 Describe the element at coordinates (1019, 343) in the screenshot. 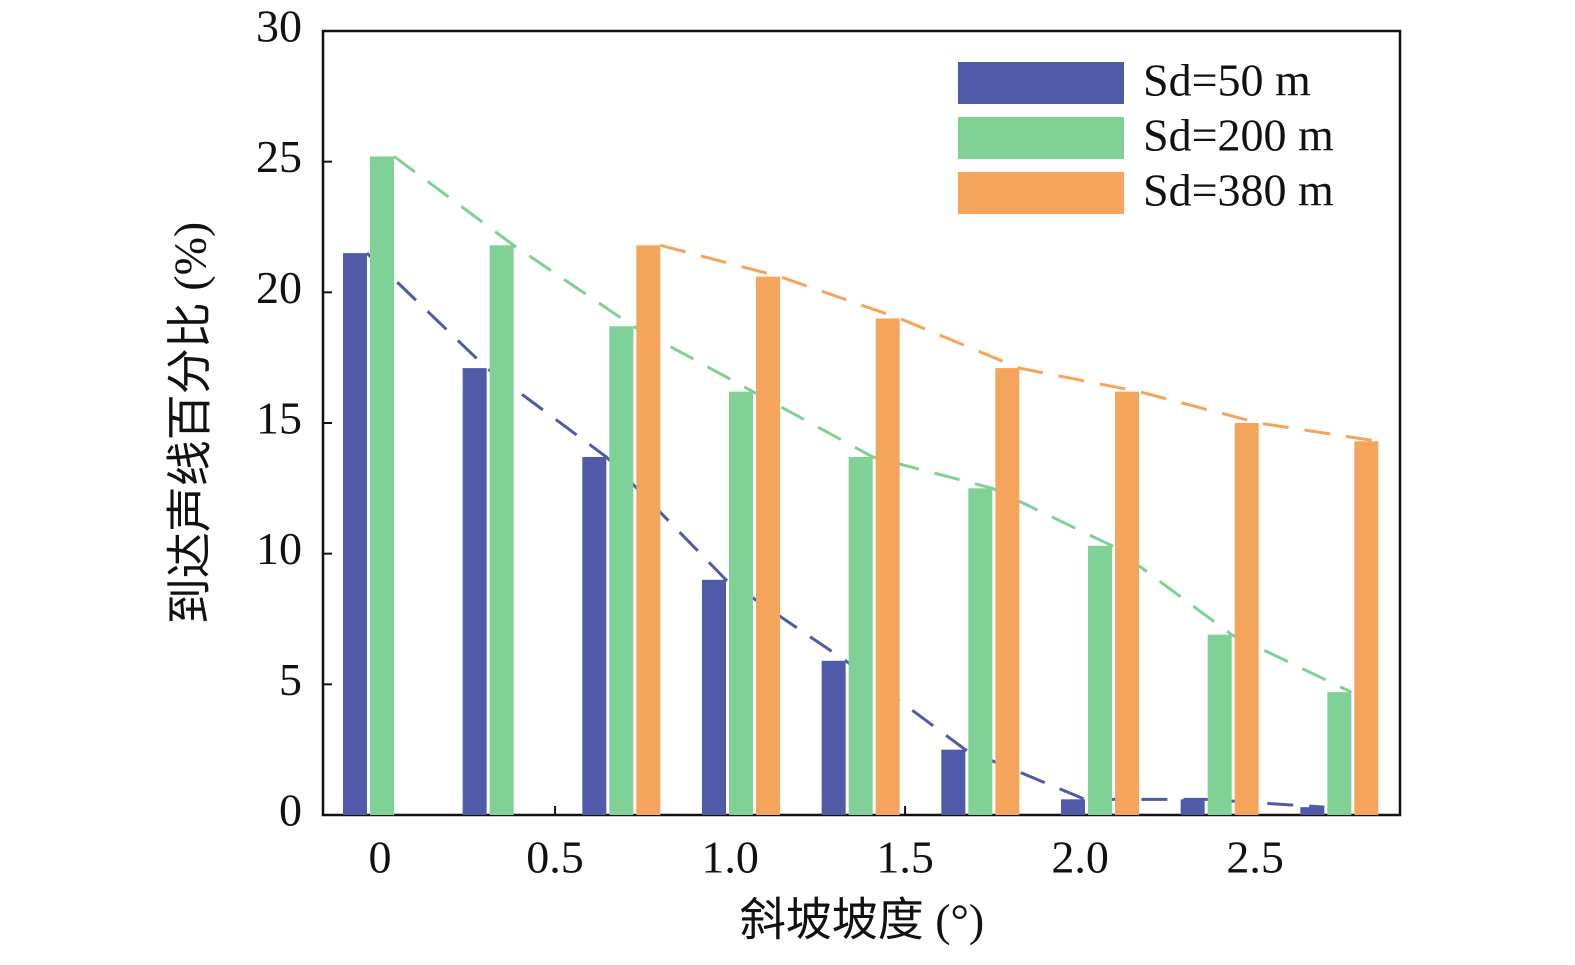

I see `trend-line` at that location.